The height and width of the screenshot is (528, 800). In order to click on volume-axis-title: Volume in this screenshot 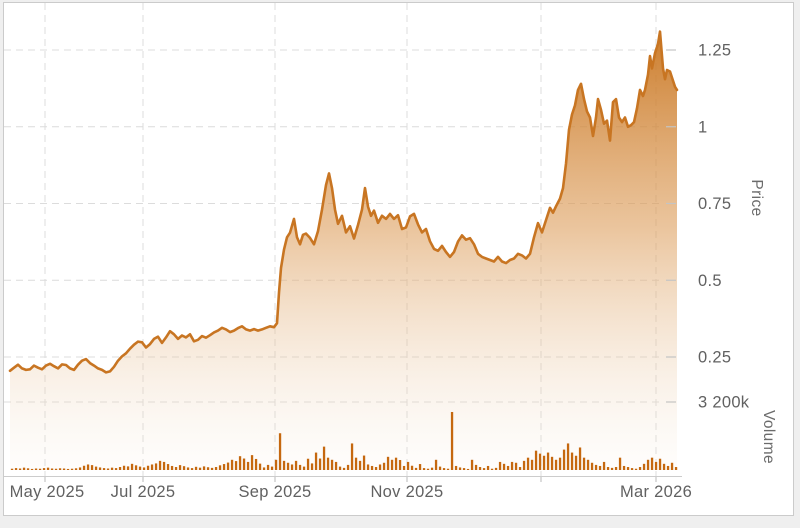, I will do `click(768, 437)`.